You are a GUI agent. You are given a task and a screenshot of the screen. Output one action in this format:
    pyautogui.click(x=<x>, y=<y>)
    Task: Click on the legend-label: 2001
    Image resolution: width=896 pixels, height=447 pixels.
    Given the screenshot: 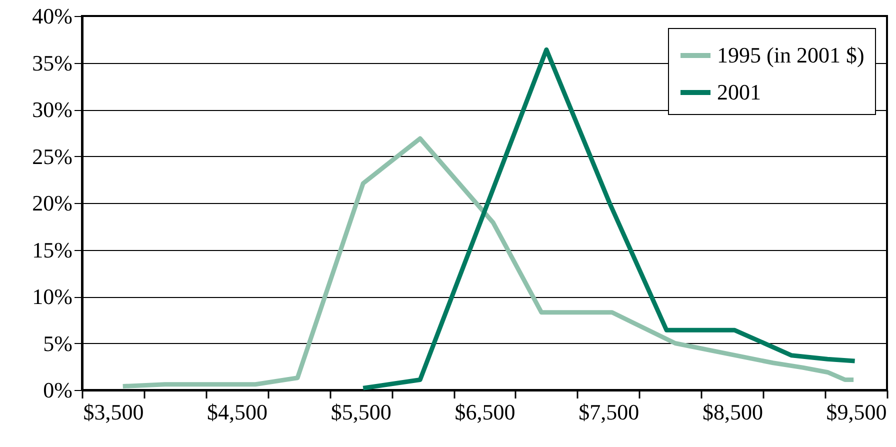 What is the action you would take?
    pyautogui.click(x=739, y=92)
    